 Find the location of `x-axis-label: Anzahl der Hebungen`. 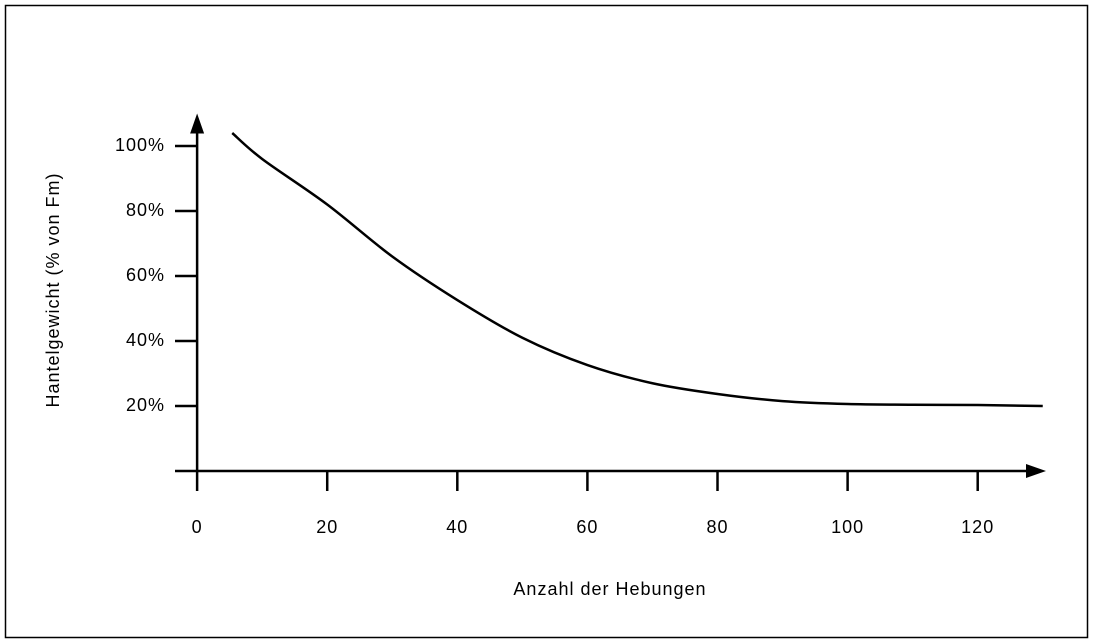

x-axis-label: Anzahl der Hebungen is located at coordinates (609, 589).